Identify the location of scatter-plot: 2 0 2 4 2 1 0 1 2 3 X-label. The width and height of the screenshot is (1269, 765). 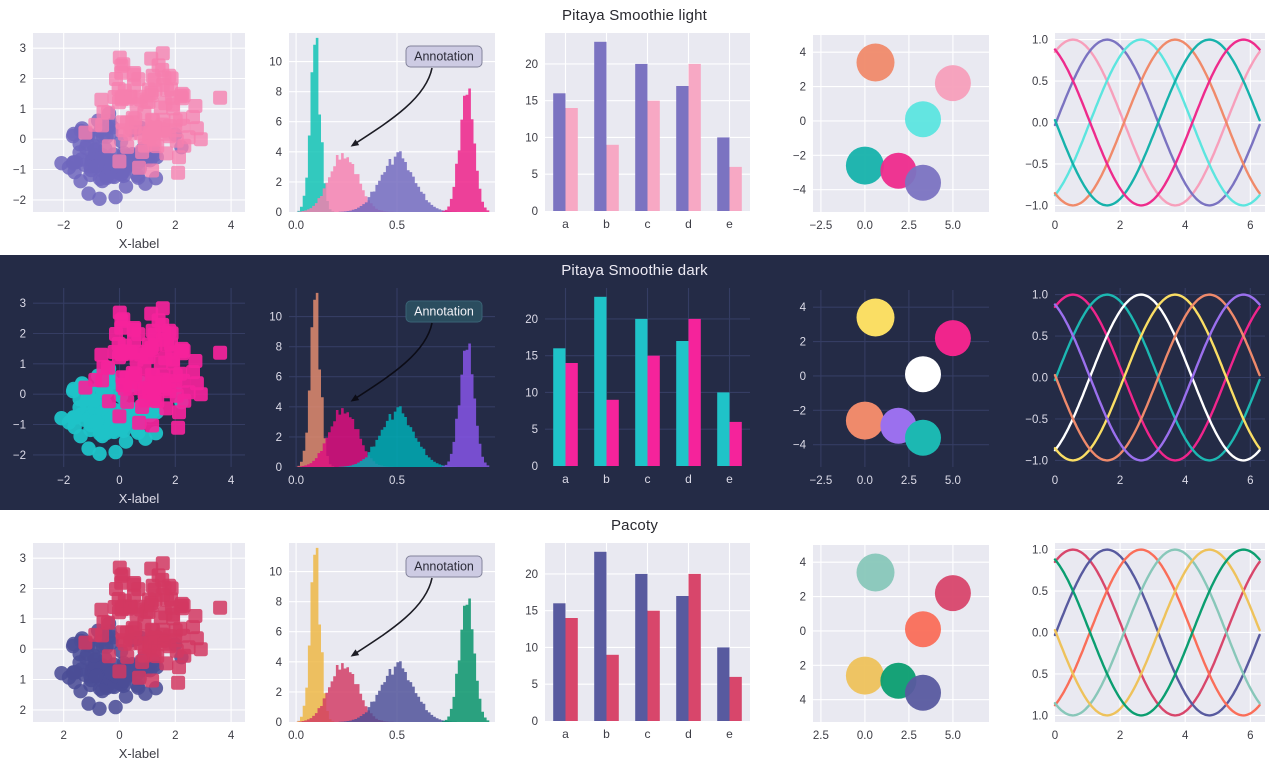
(130, 637).